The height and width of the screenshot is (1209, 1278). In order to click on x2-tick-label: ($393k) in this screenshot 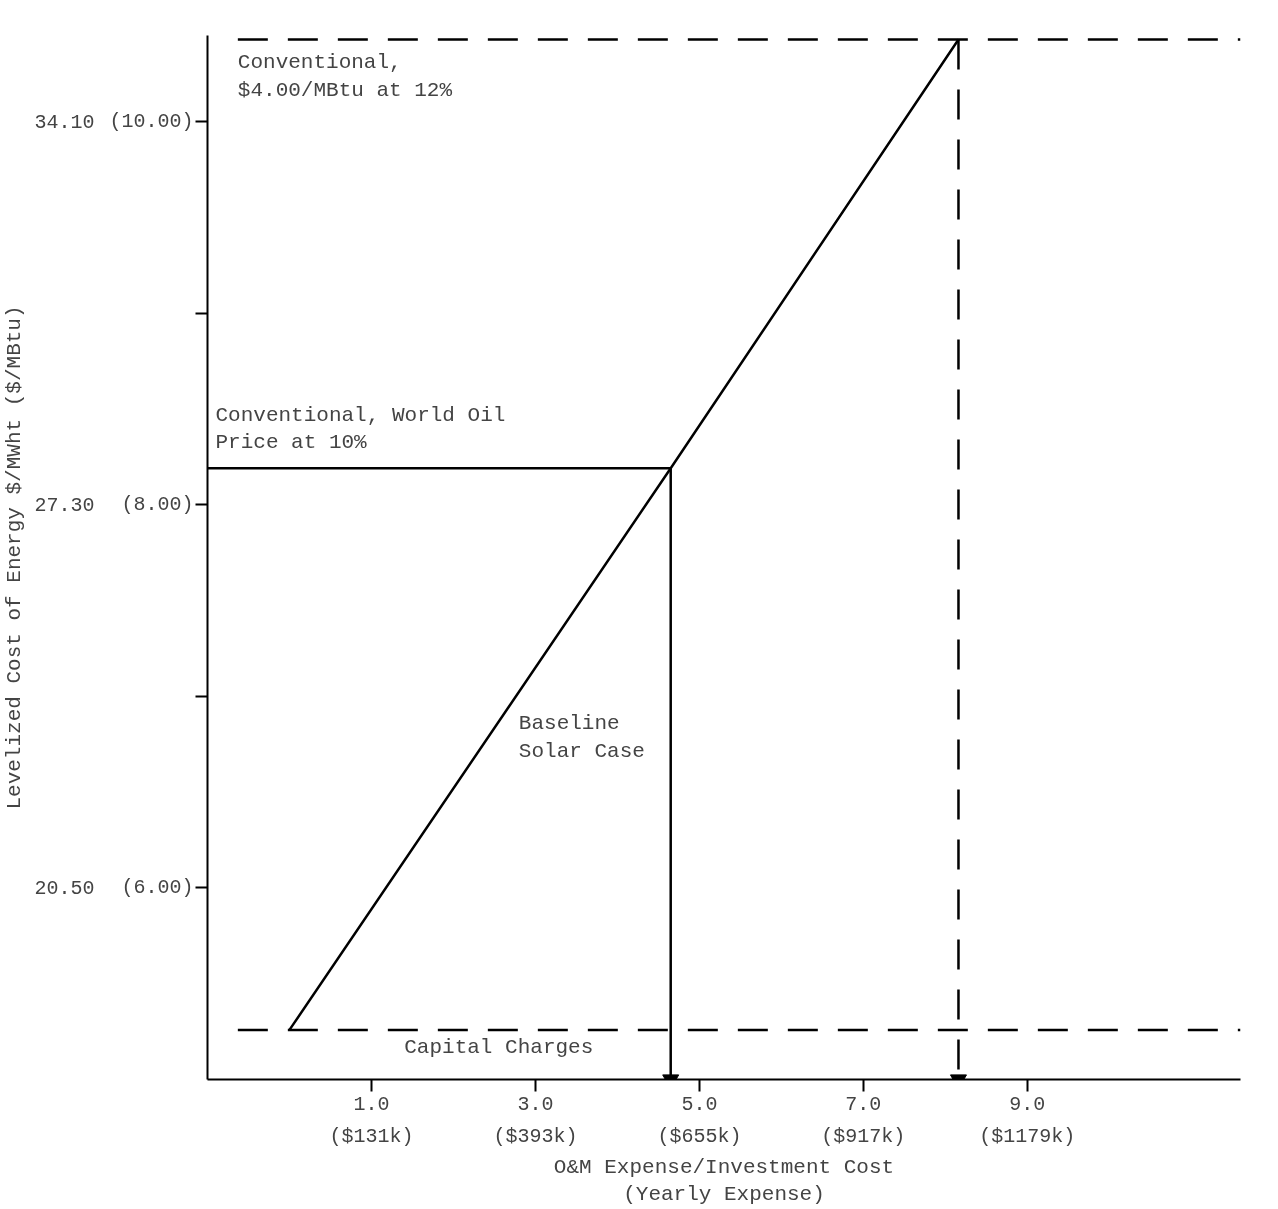, I will do `click(535, 1136)`.